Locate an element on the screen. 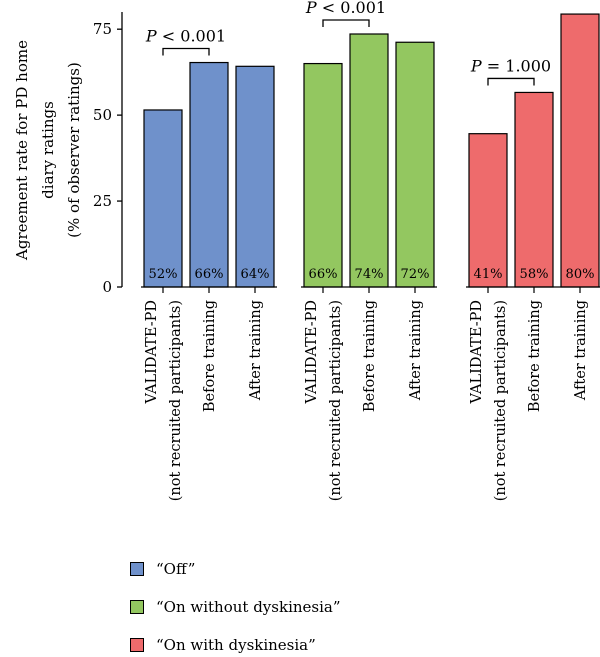 The width and height of the screenshot is (600, 657). legend-label-on-with-dyskinesia: “On with dyskinesia” is located at coordinates (236, 645).